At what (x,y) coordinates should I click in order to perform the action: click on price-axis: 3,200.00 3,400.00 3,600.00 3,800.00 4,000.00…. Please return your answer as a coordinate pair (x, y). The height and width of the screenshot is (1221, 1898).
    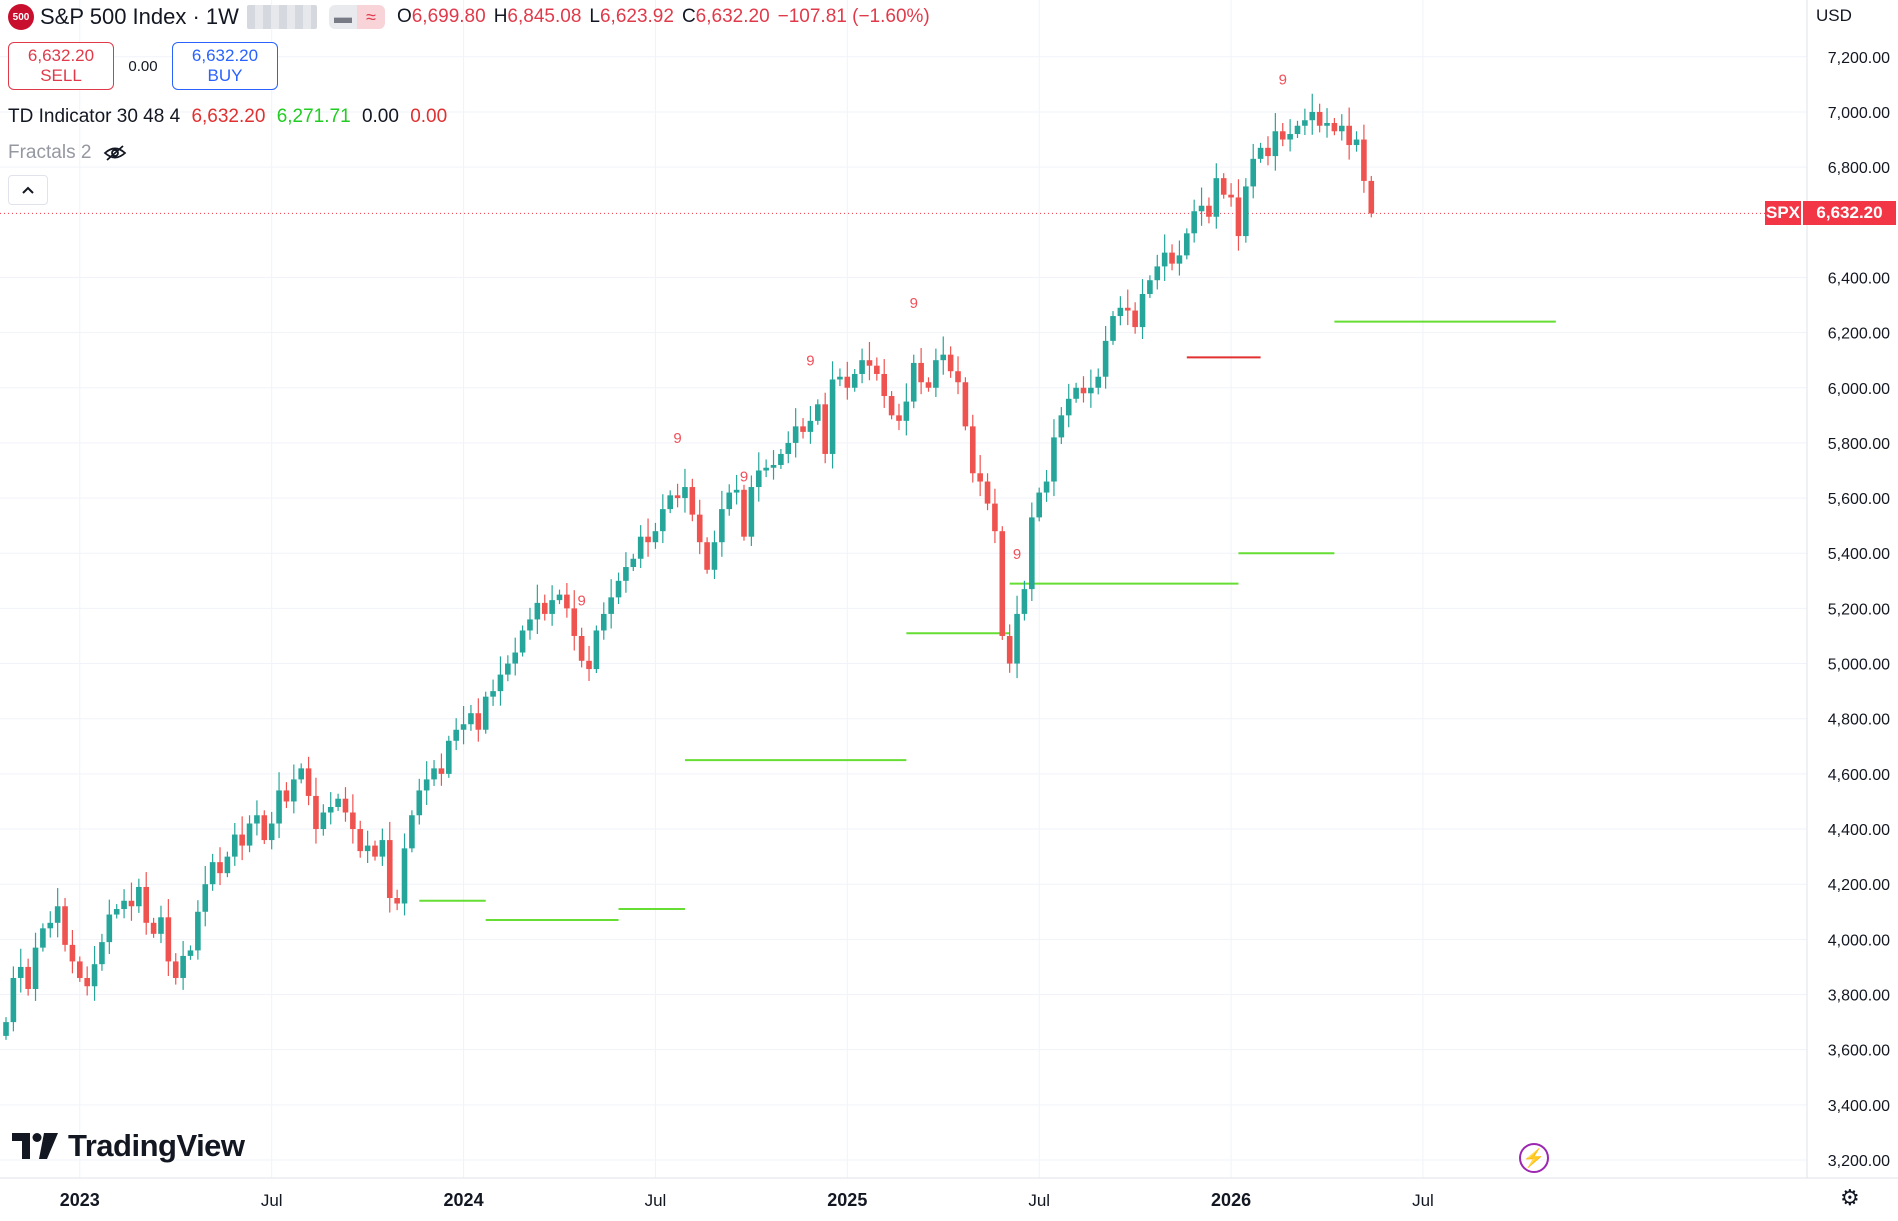
    Looking at the image, I should click on (1859, 610).